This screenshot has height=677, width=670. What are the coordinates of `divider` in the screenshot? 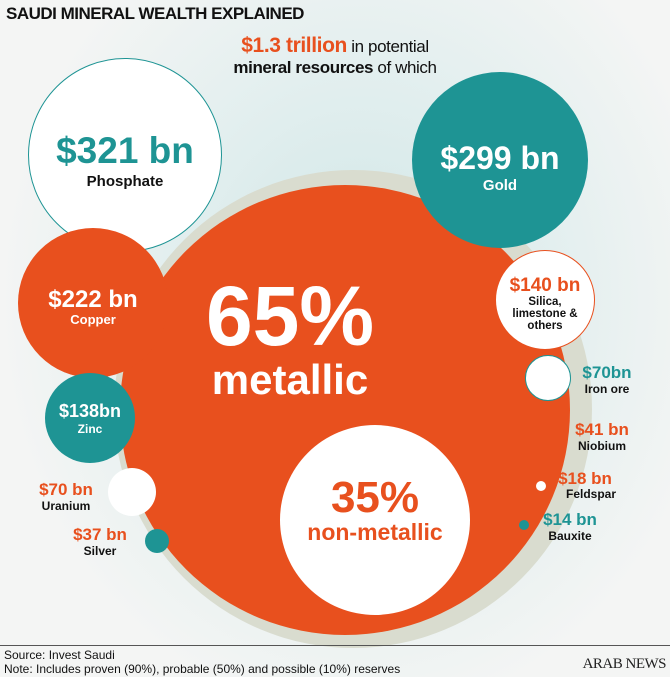 It's located at (335, 645).